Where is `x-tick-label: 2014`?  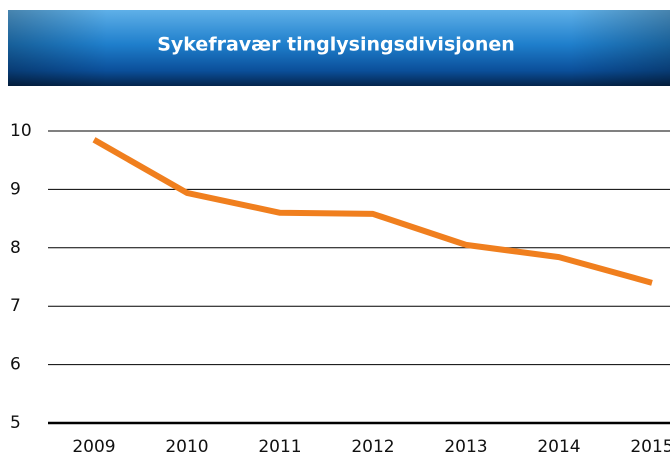 x-tick-label: 2014 is located at coordinates (558, 447).